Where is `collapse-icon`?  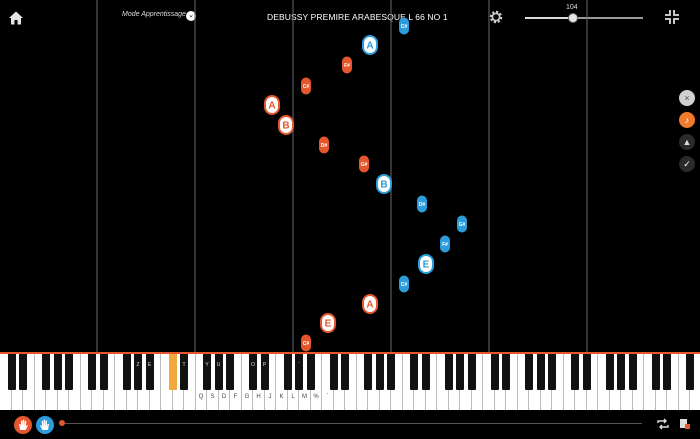 collapse-icon is located at coordinates (672, 17).